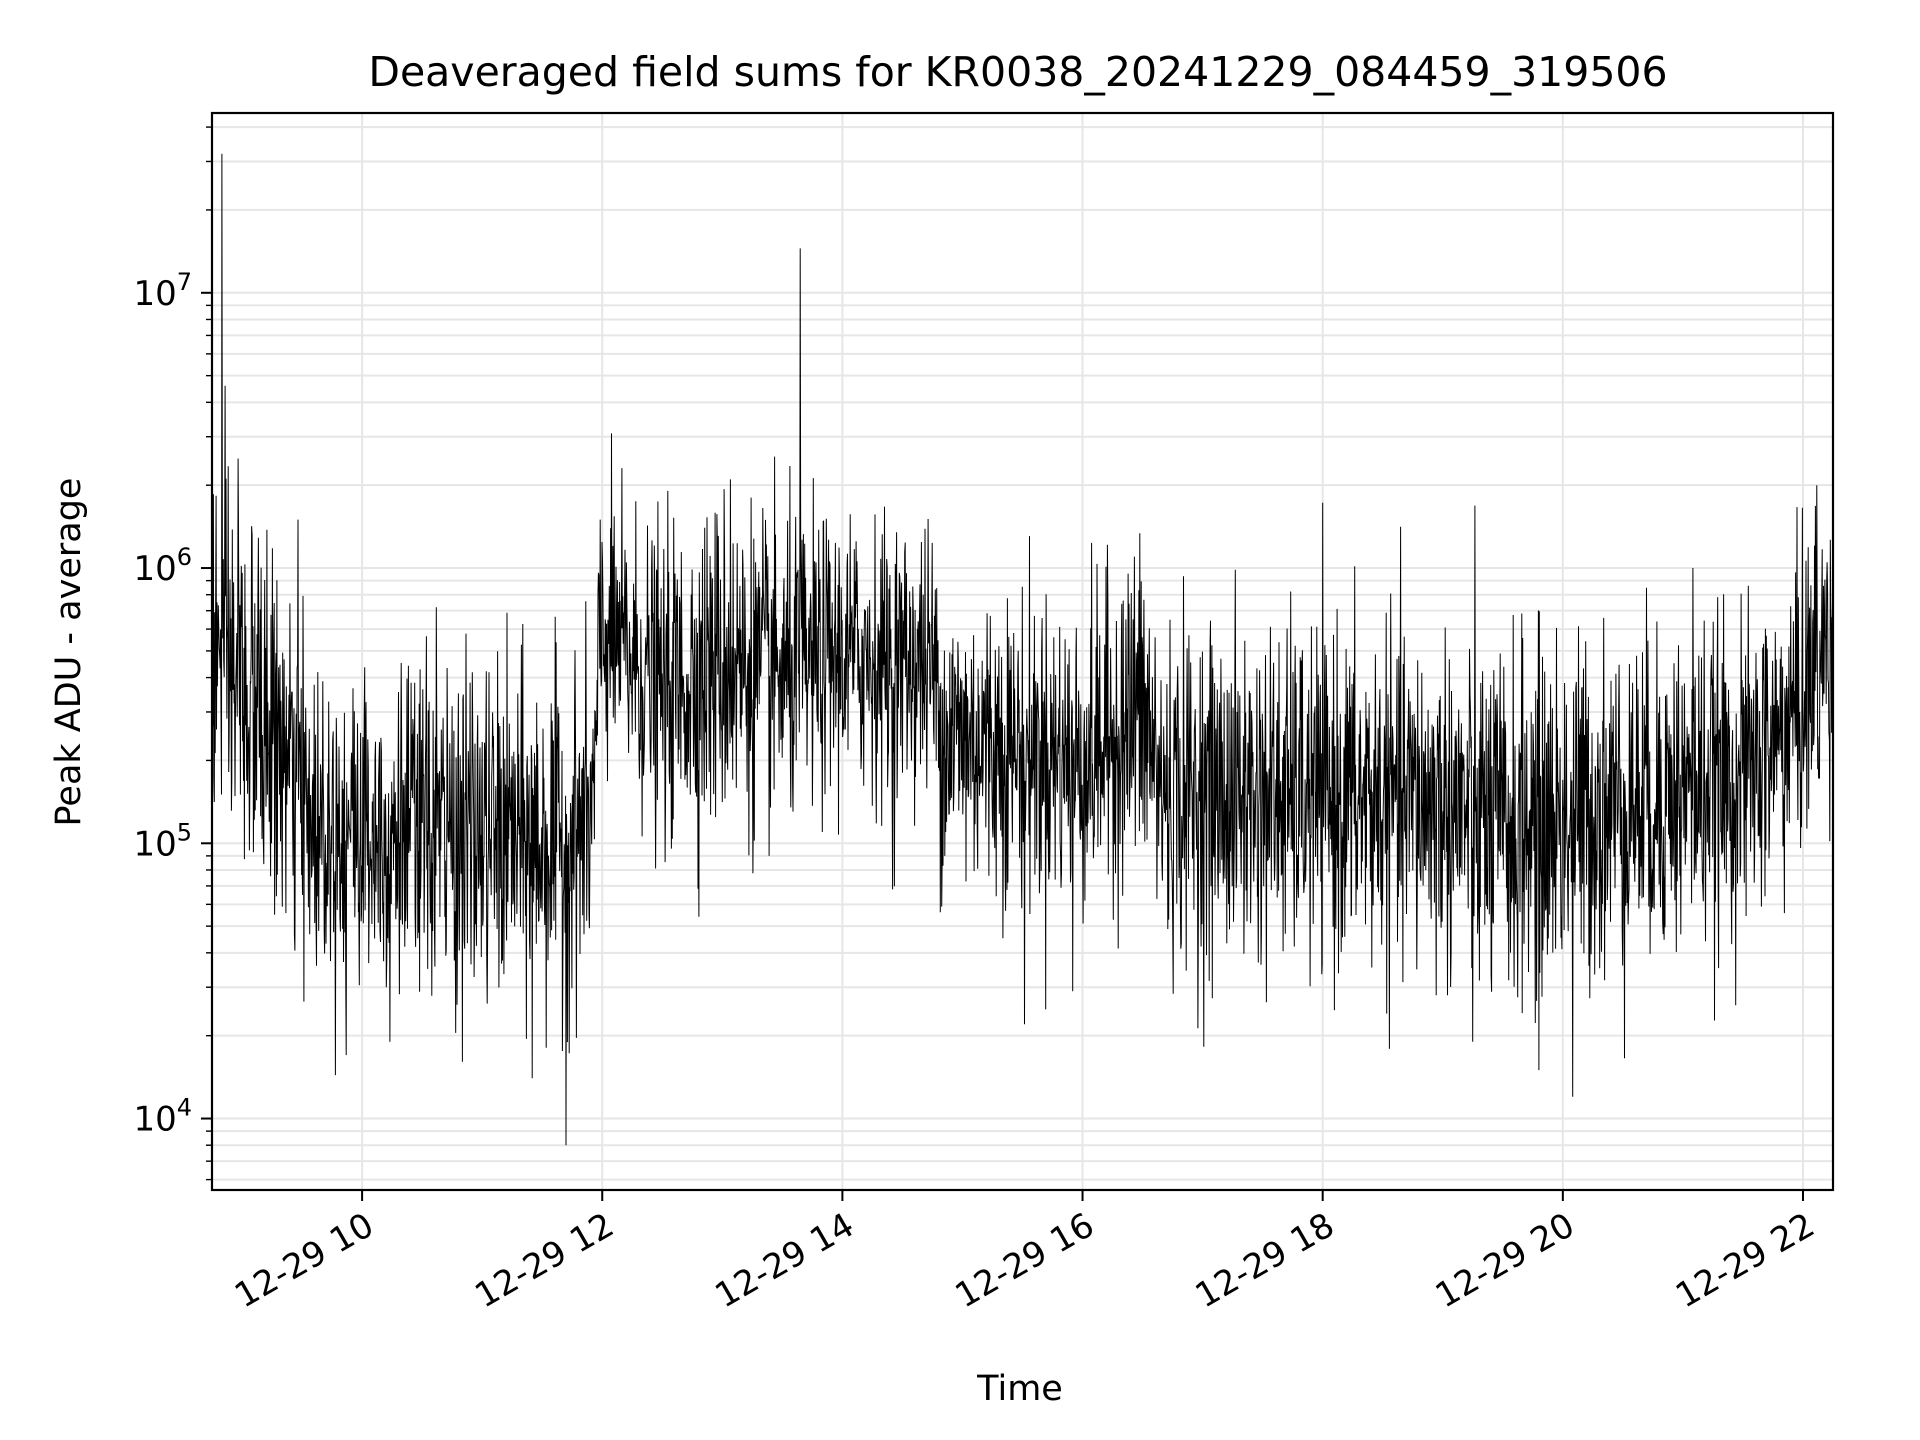  What do you see at coordinates (184, 1108) in the screenshot?
I see `y-tick-exponent: 4` at bounding box center [184, 1108].